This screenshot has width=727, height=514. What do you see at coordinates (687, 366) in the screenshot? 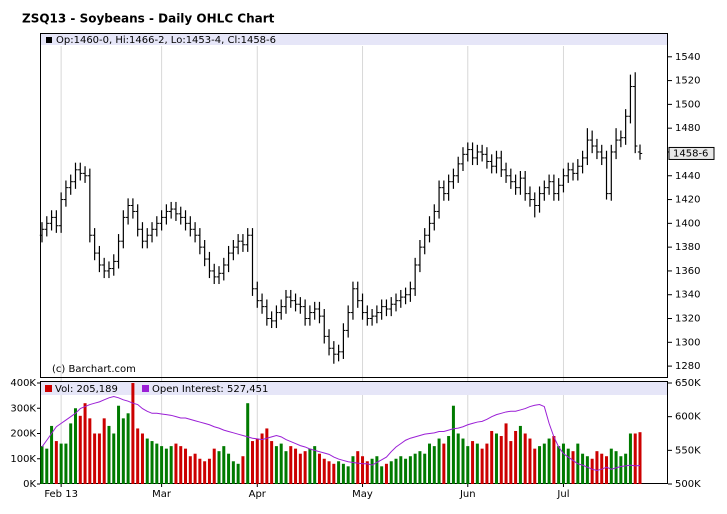
I see `y-tick-label: 1280` at bounding box center [687, 366].